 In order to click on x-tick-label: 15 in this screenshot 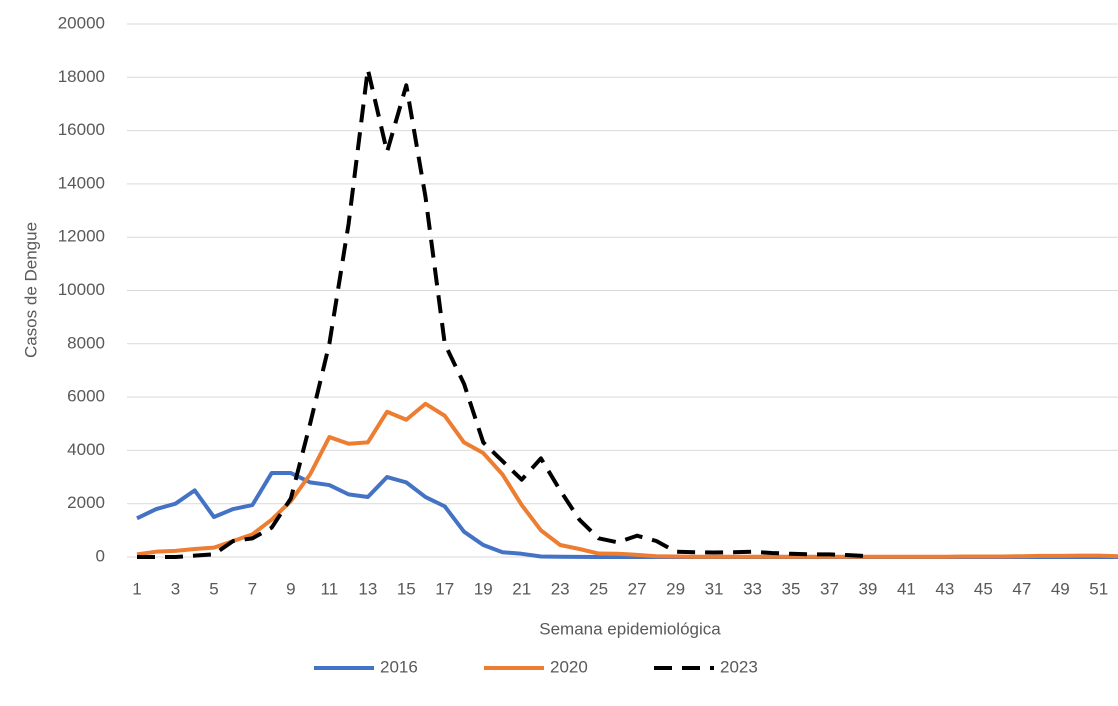, I will do `click(406, 588)`.